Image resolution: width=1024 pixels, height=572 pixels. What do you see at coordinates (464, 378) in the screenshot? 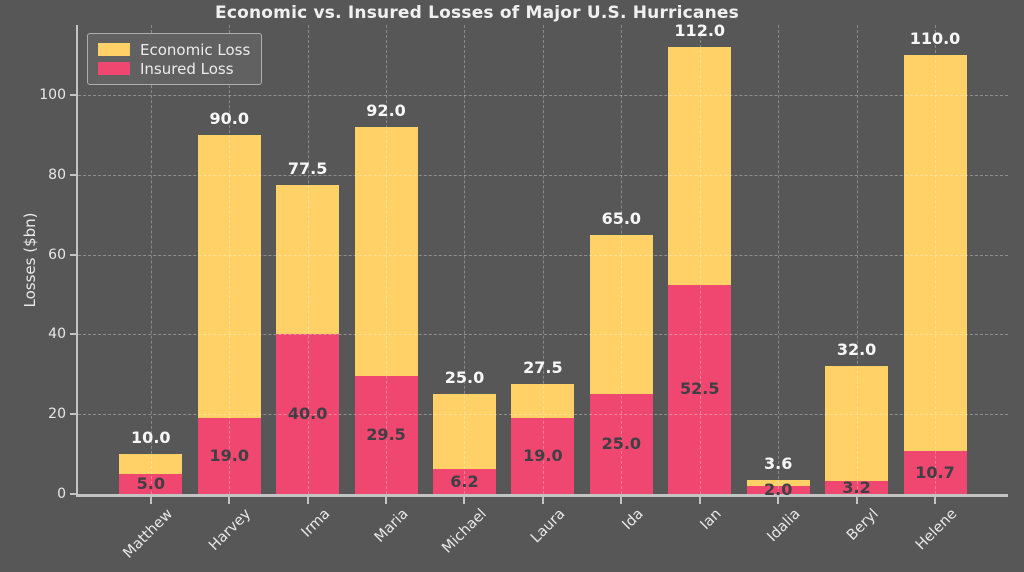
I see `economic-value-label: 25.0` at bounding box center [464, 378].